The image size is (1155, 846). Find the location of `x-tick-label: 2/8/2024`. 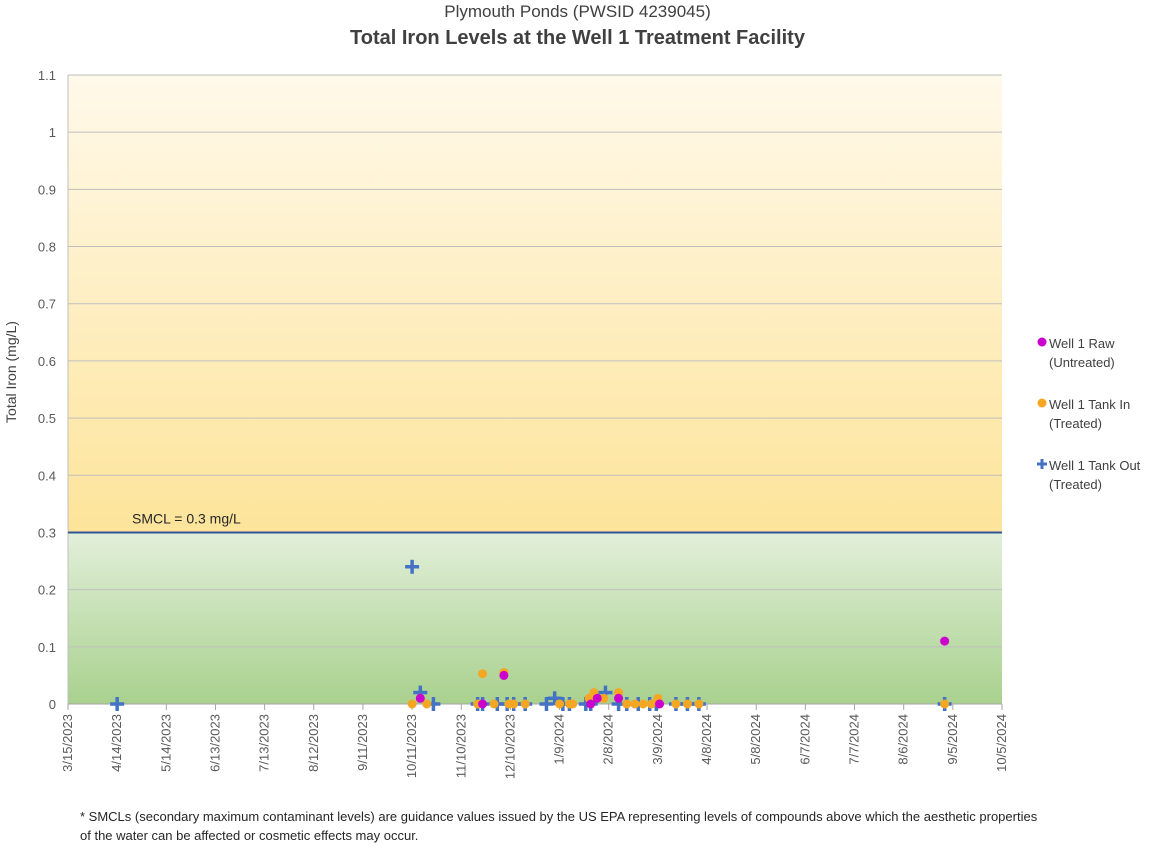

x-tick-label: 2/8/2024 is located at coordinates (608, 739).